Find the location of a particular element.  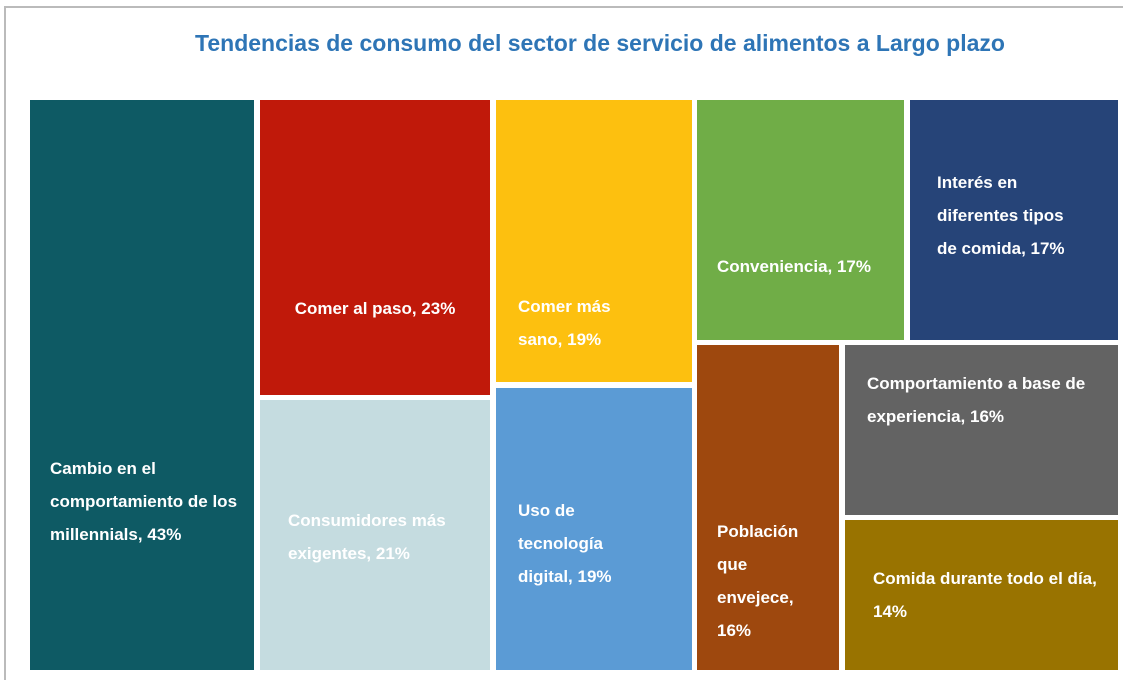

tile-label: Comer al paso, 23% is located at coordinates (375, 308).